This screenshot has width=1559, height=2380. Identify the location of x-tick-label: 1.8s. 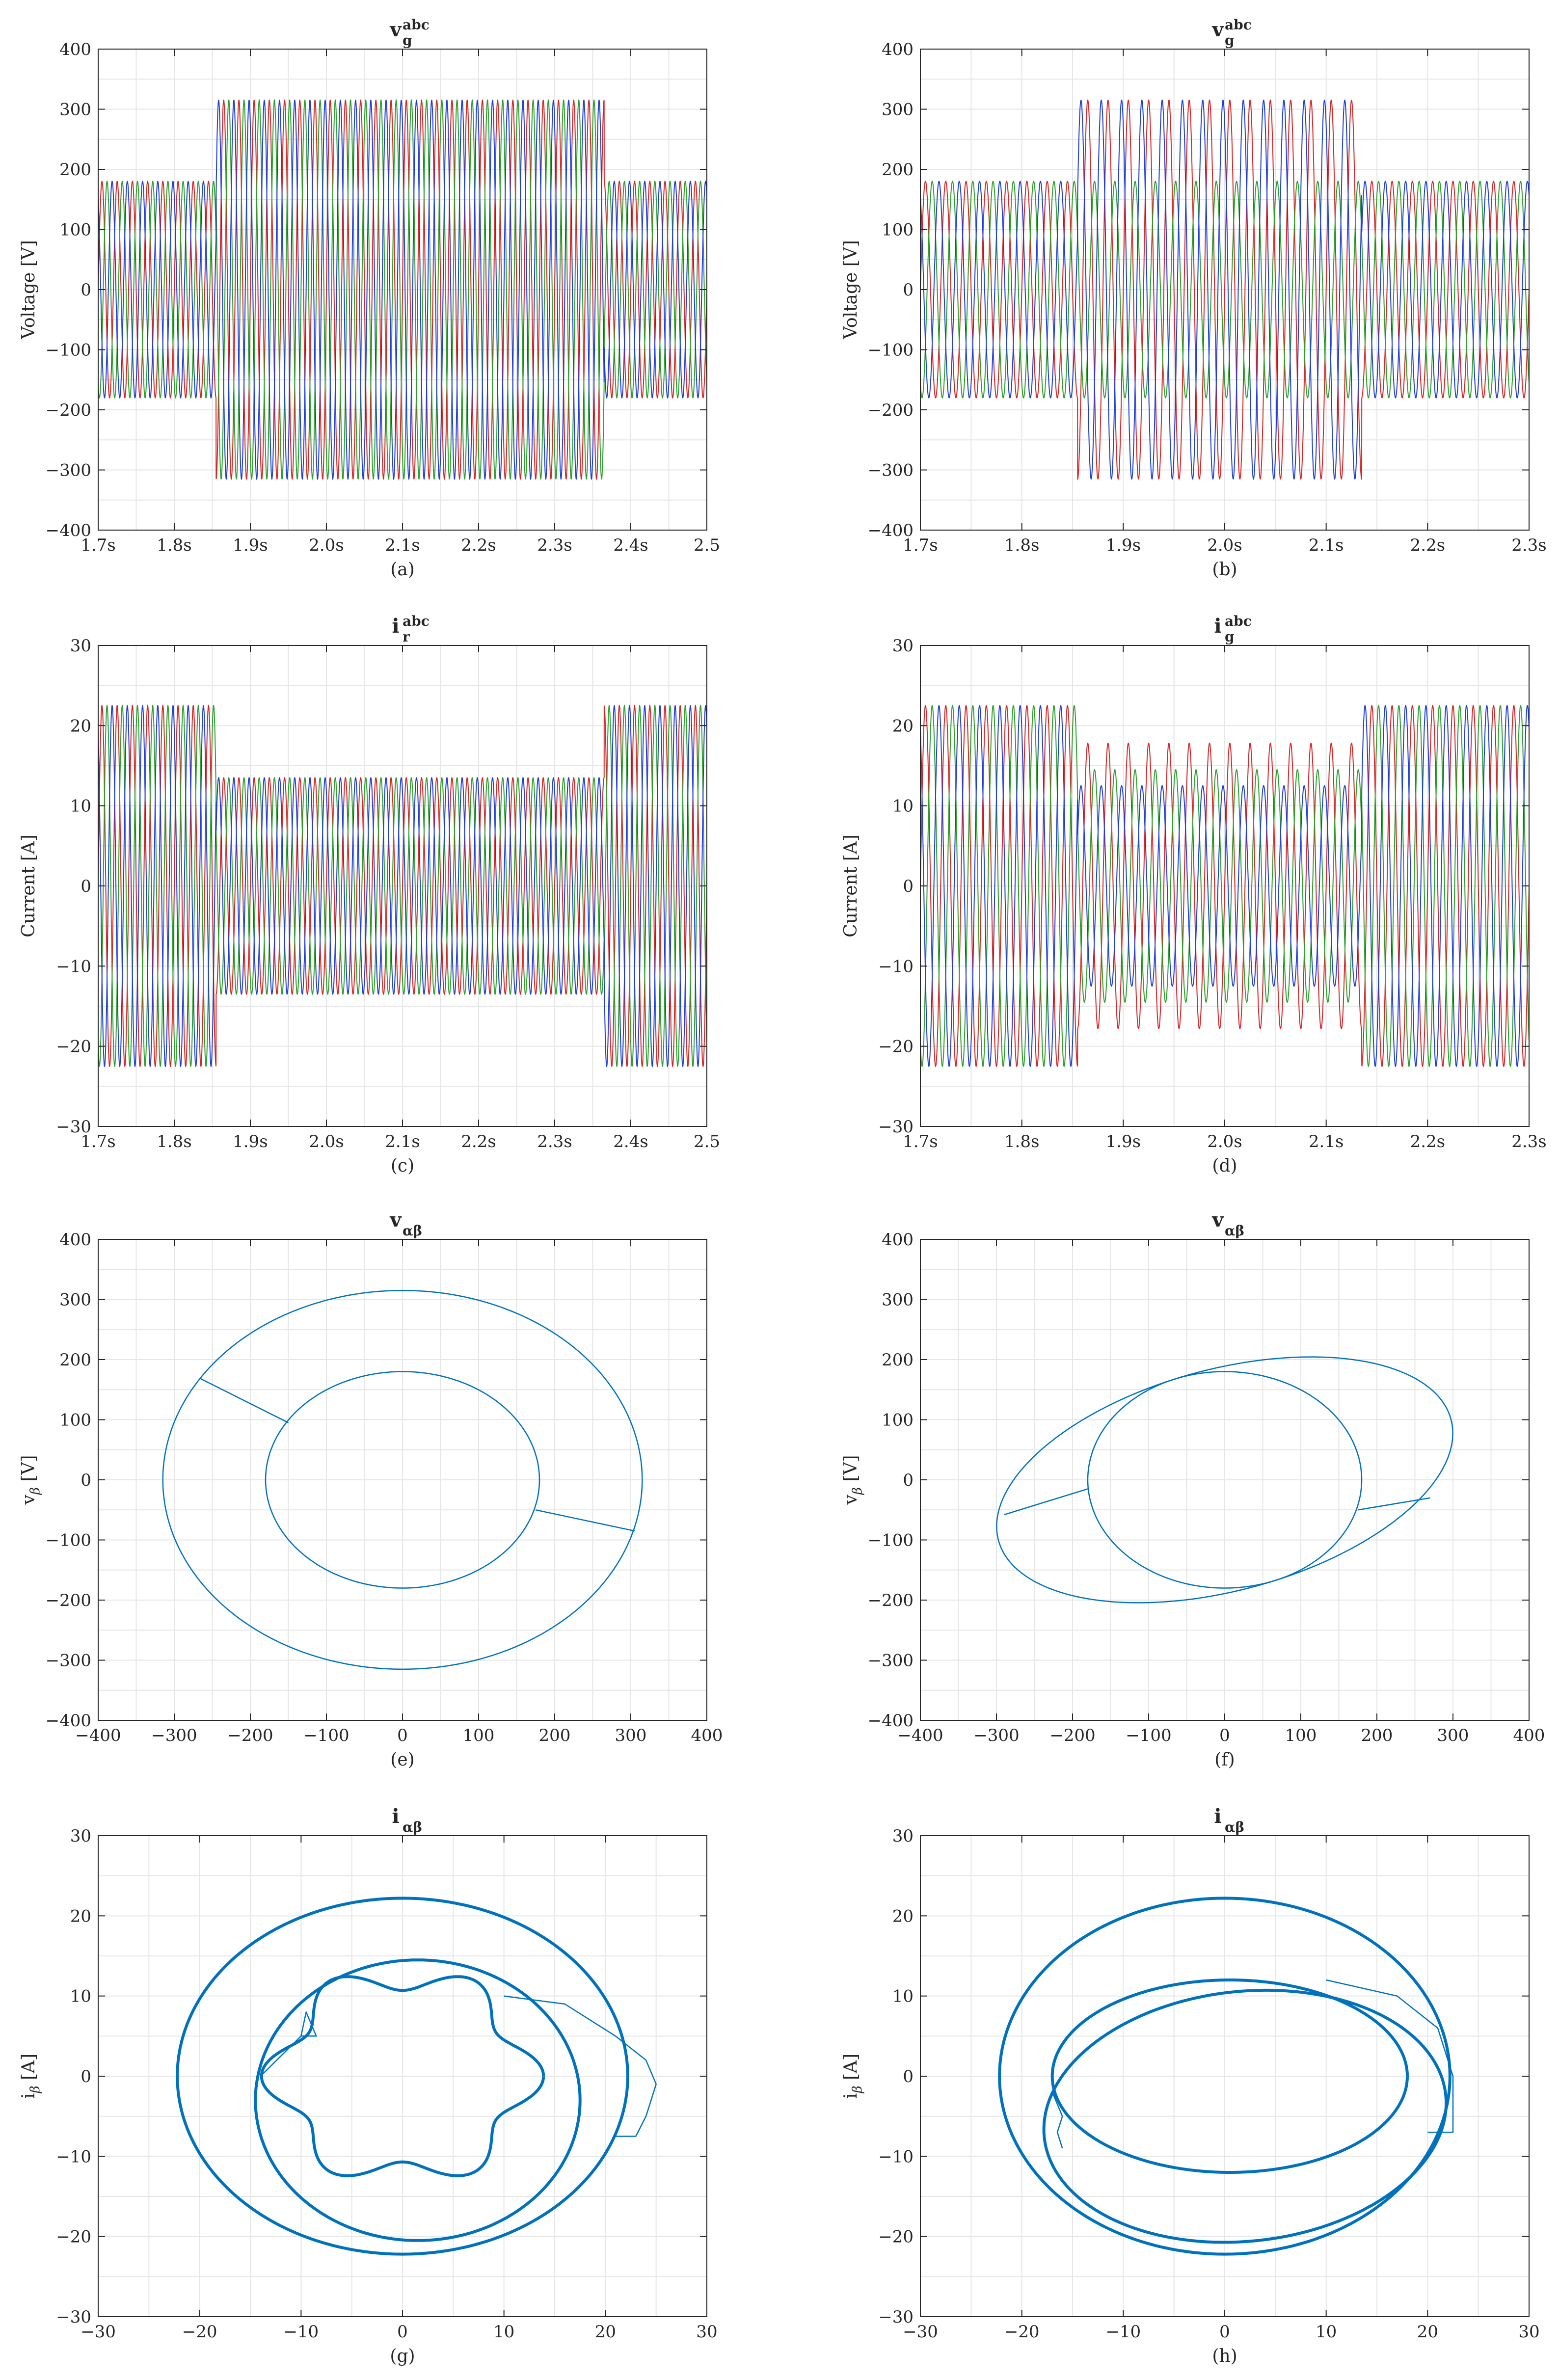
(1022, 545).